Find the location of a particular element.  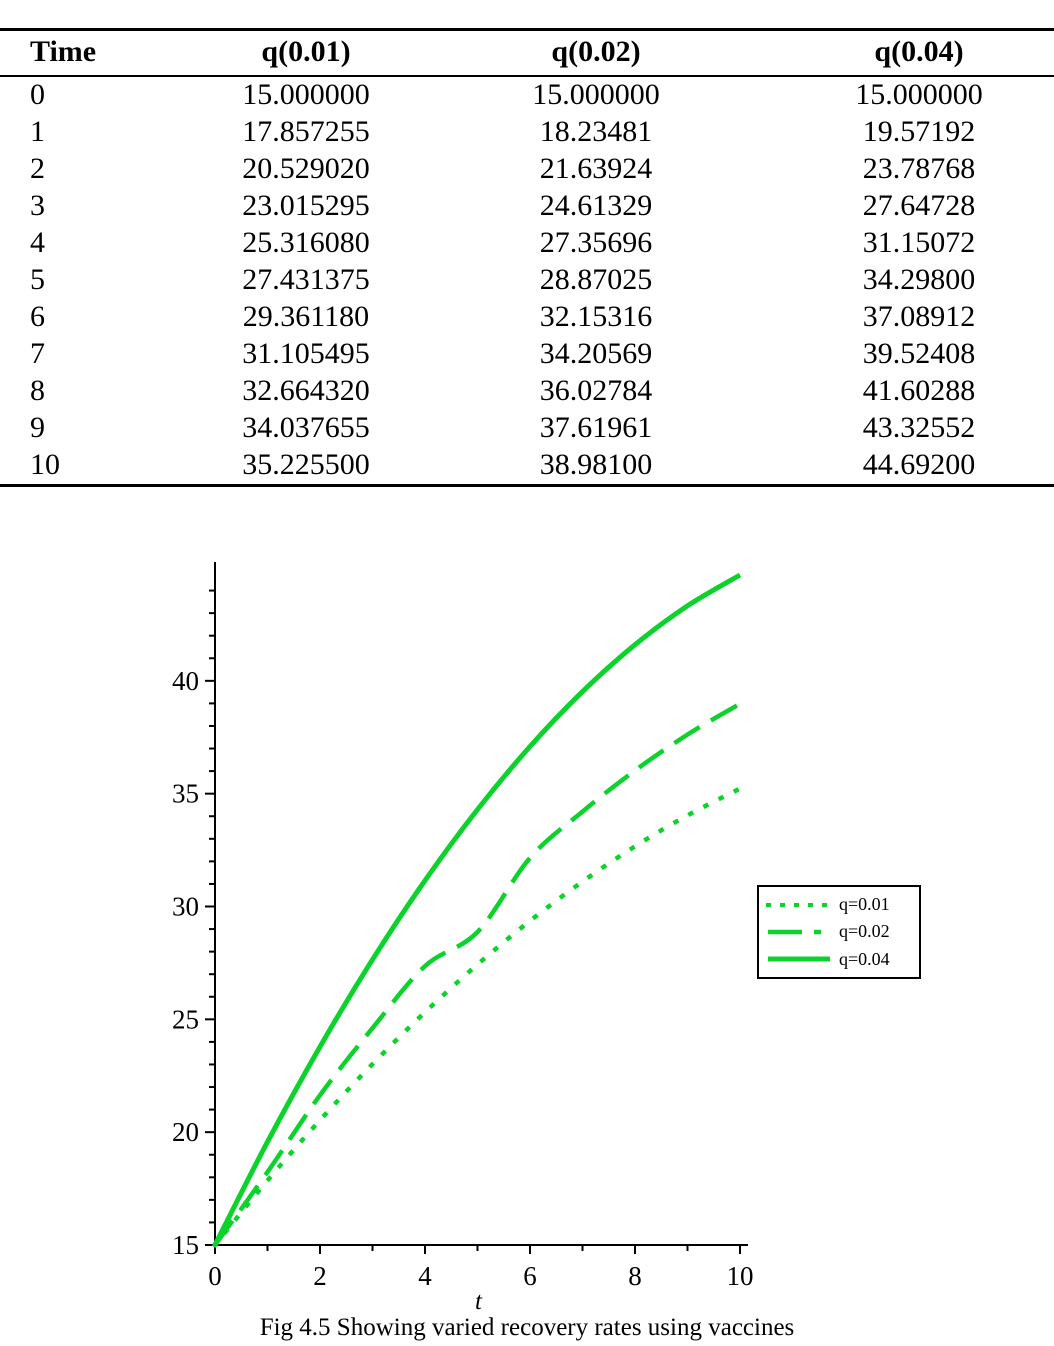

time-cell: 1 is located at coordinates (37, 131).